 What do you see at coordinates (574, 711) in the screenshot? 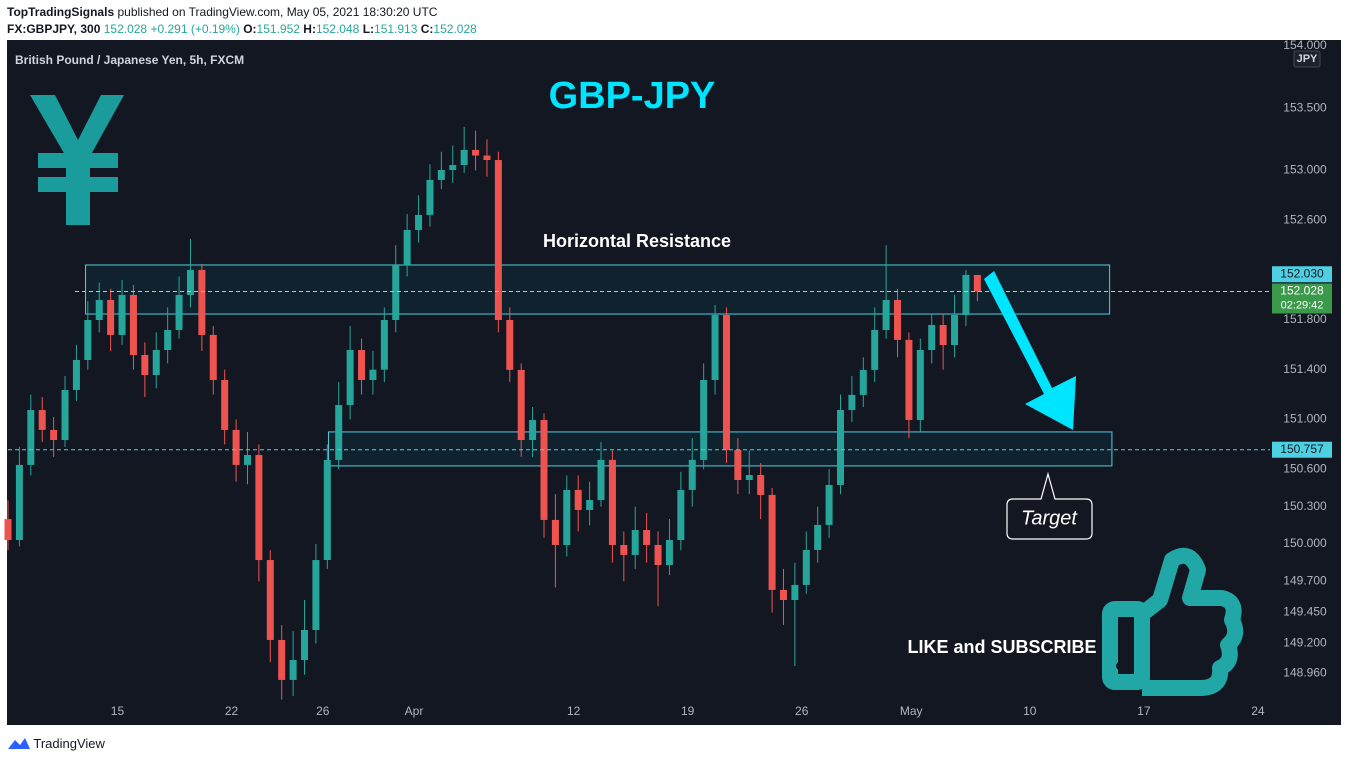
I see `x-tick-label: 12` at bounding box center [574, 711].